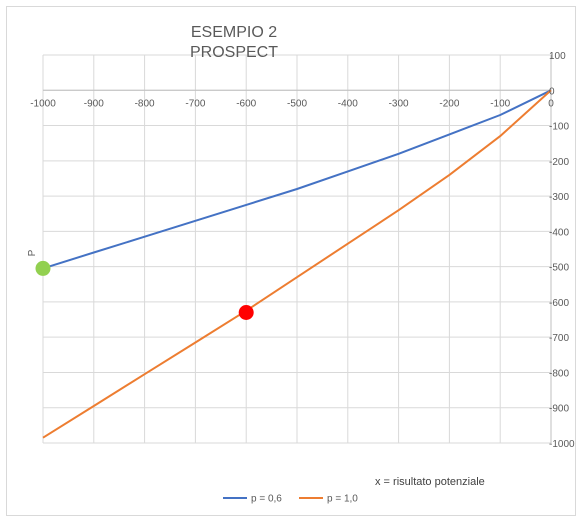 The width and height of the screenshot is (584, 523). Describe the element at coordinates (234, 32) in the screenshot. I see `chart-title-line-1: ESEMPIO 2` at that location.